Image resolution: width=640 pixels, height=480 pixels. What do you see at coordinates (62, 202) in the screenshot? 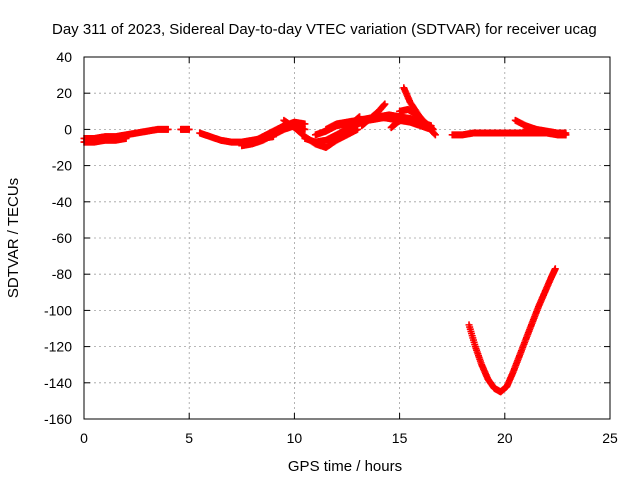
I see `y-tick-label: -40` at bounding box center [62, 202].